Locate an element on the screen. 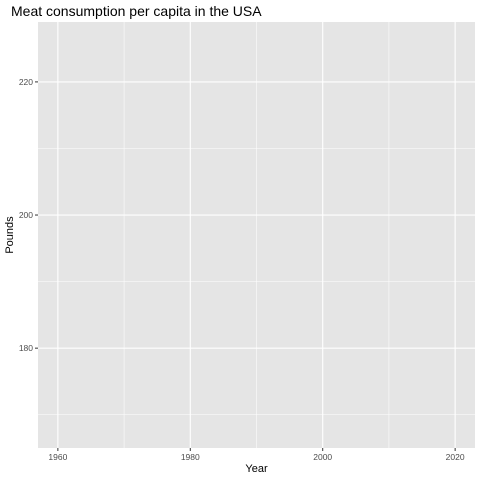 This screenshot has height=480, width=480. y-tick-label: 180 is located at coordinates (26, 348).